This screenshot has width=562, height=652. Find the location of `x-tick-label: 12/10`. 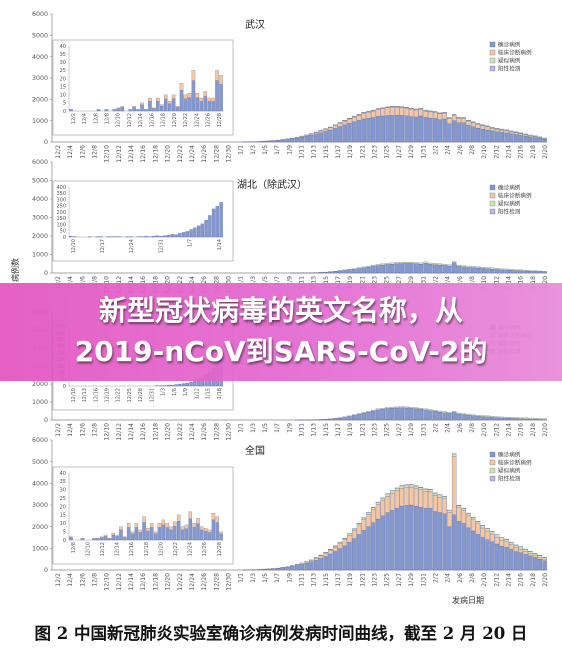

x-tick-label: 12/10 is located at coordinates (107, 432).